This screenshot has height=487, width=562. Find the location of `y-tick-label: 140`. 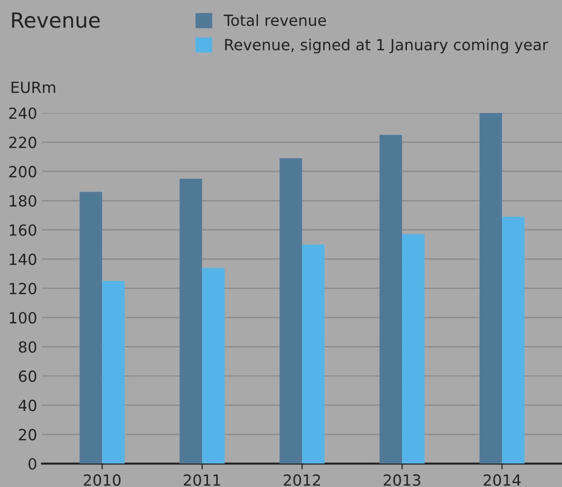

y-tick-label: 140 is located at coordinates (23, 260).